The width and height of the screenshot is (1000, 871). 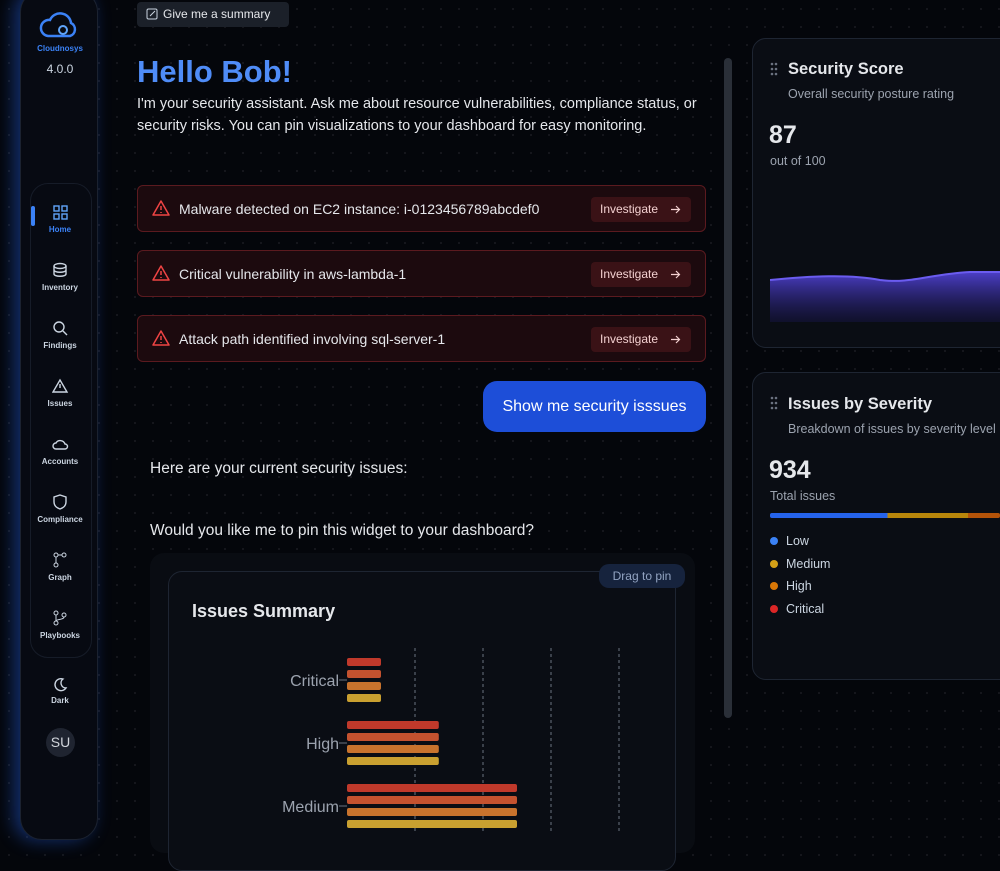 I want to click on user-message: Show me security isssues, so click(x=594, y=406).